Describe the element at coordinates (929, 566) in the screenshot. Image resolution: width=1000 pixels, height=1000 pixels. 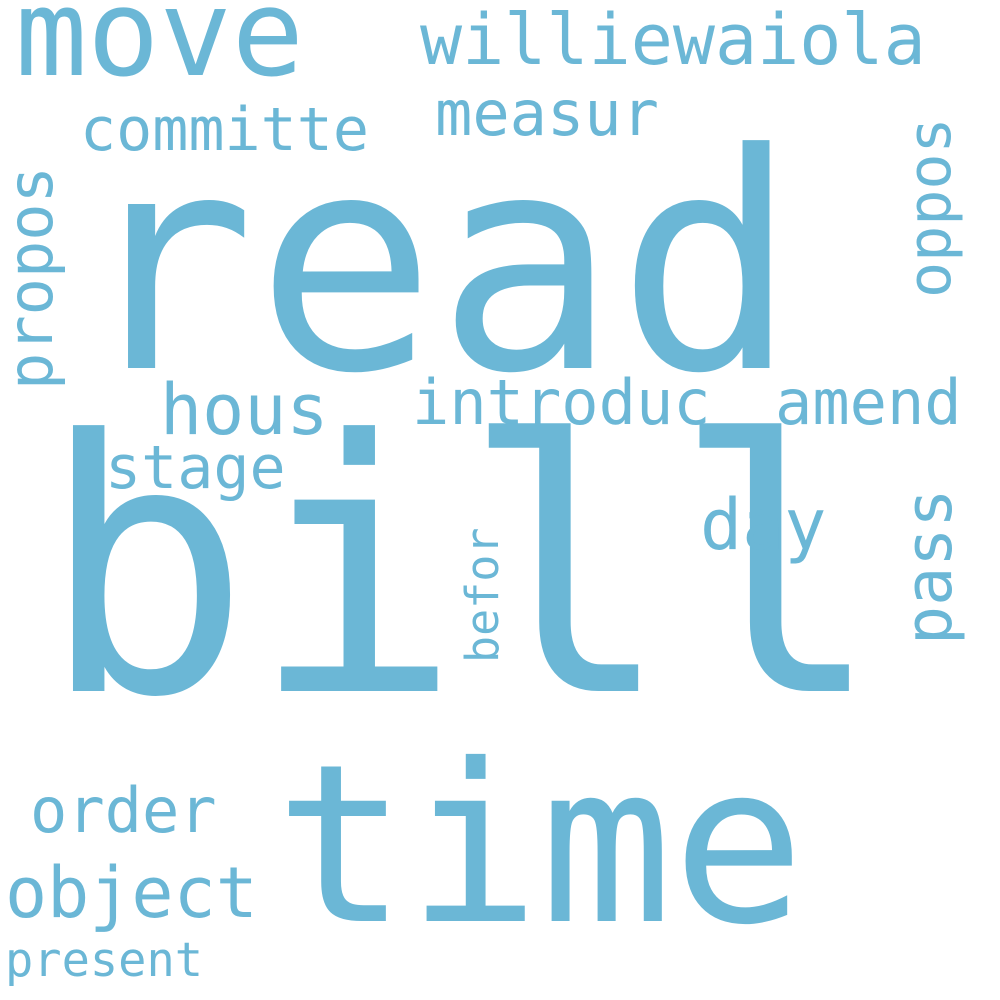
I see `word-pass: pass` at that location.